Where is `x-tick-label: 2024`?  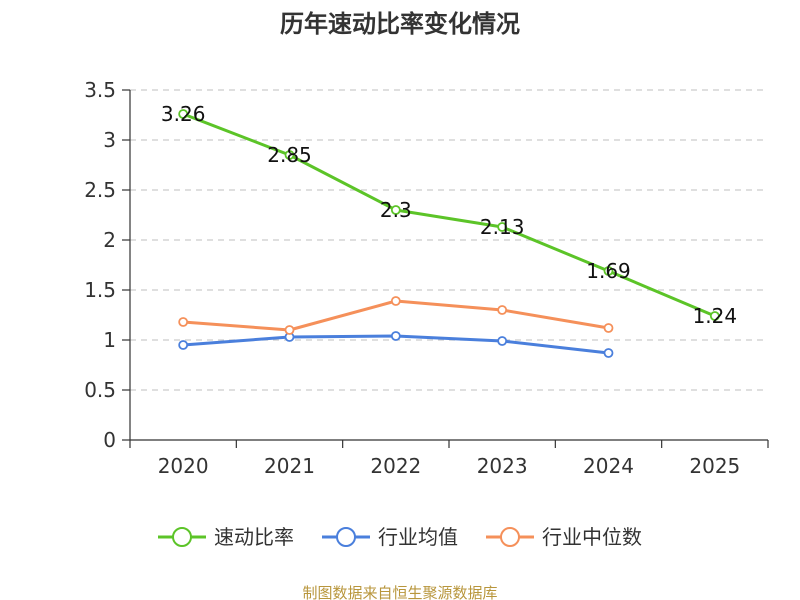 x-tick-label: 2024 is located at coordinates (608, 466).